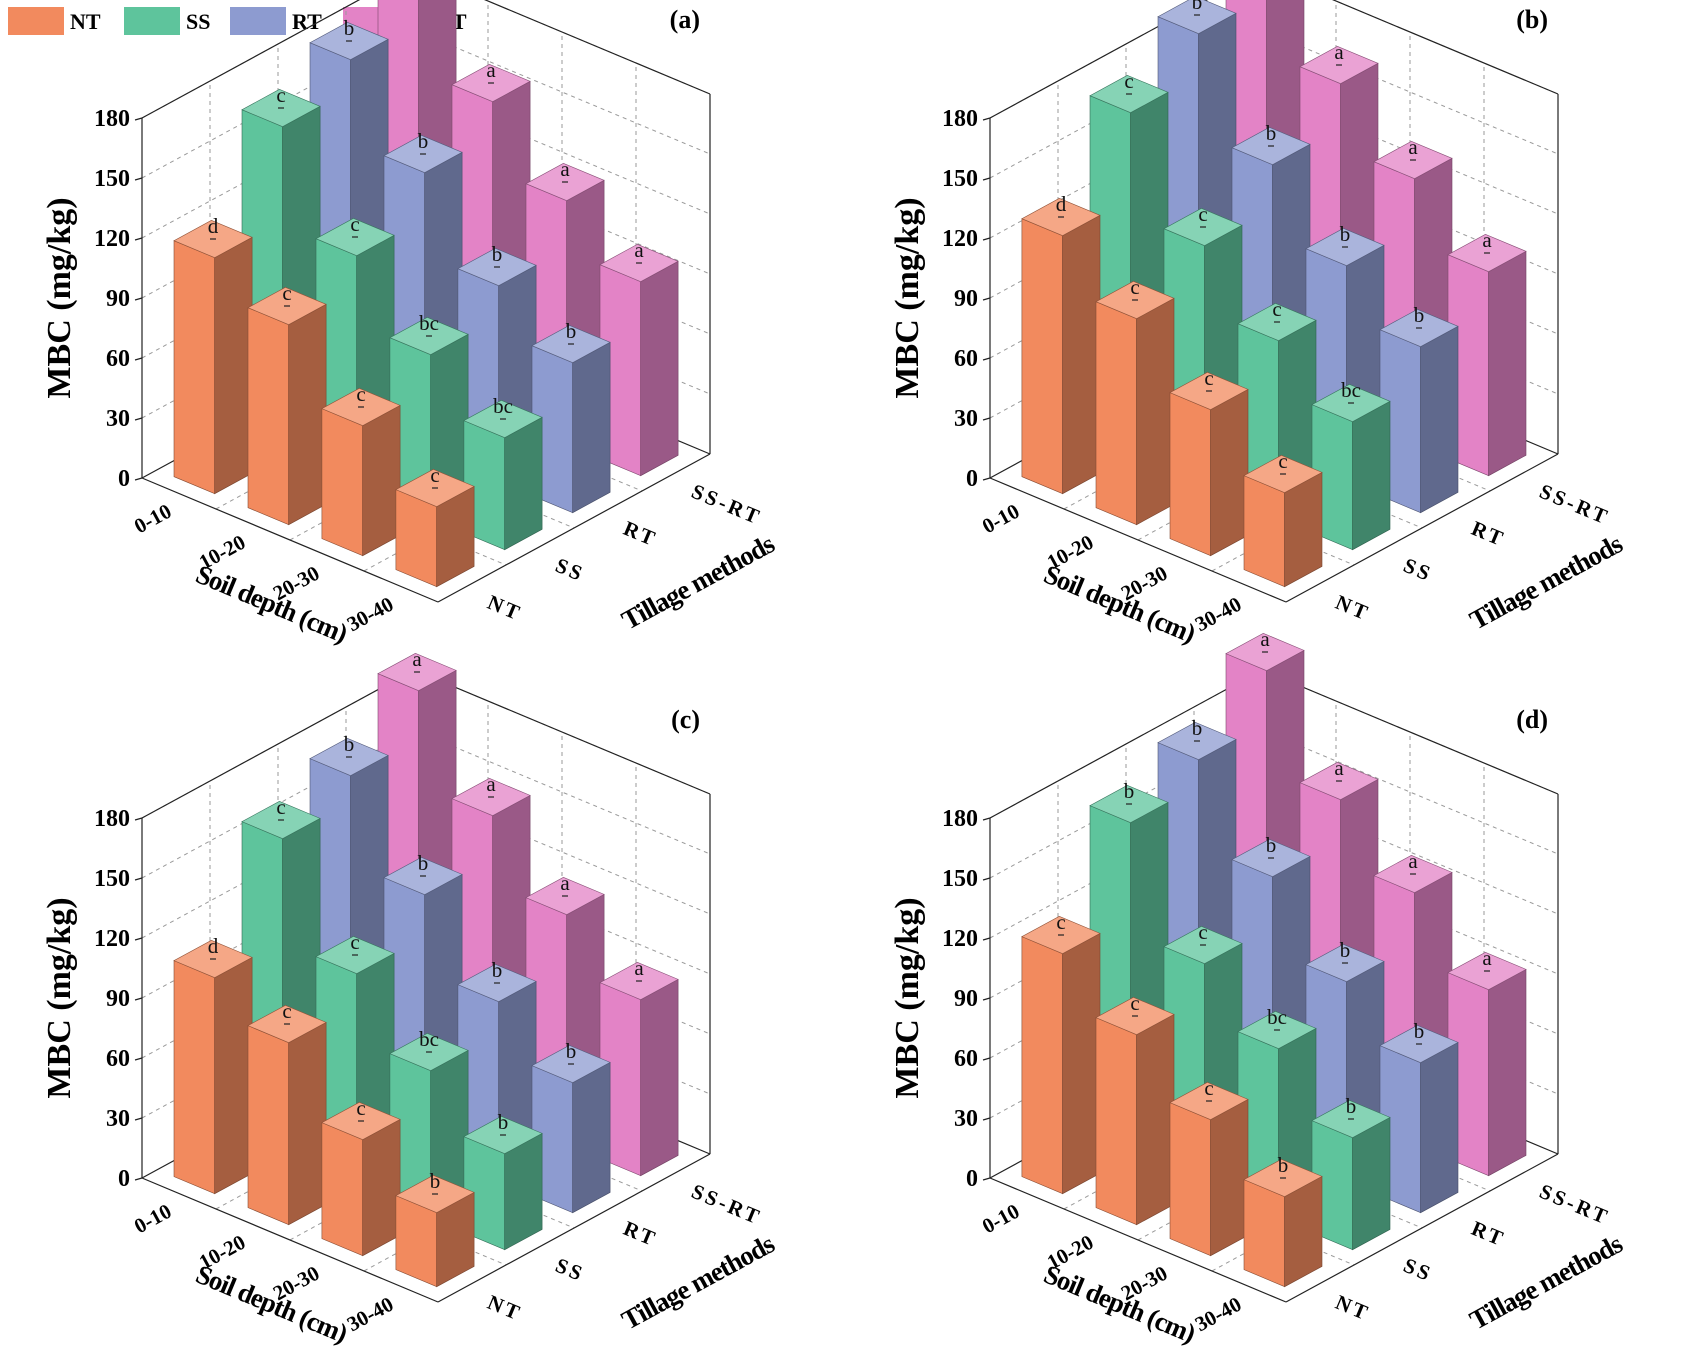 The width and height of the screenshot is (1696, 1360). What do you see at coordinates (213, 1064) in the screenshot?
I see `bar-nt-0-10: d` at bounding box center [213, 1064].